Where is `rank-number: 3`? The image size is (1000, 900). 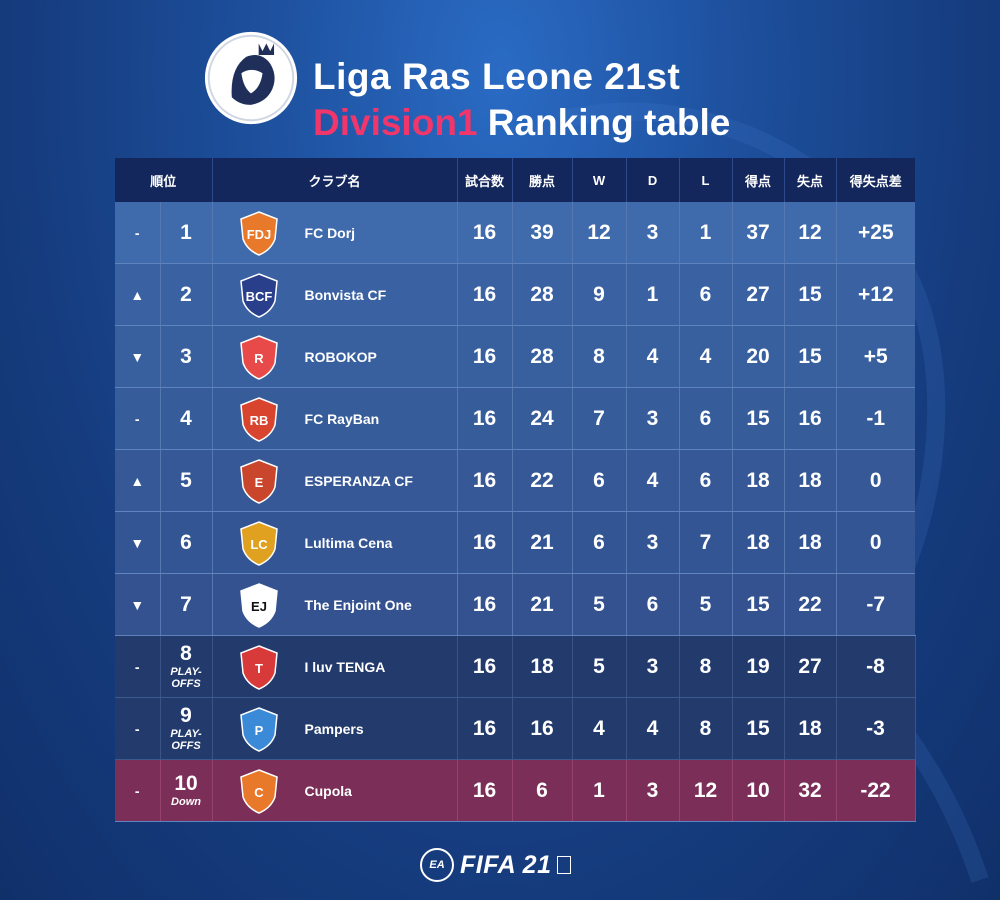 rank-number: 3 is located at coordinates (186, 356).